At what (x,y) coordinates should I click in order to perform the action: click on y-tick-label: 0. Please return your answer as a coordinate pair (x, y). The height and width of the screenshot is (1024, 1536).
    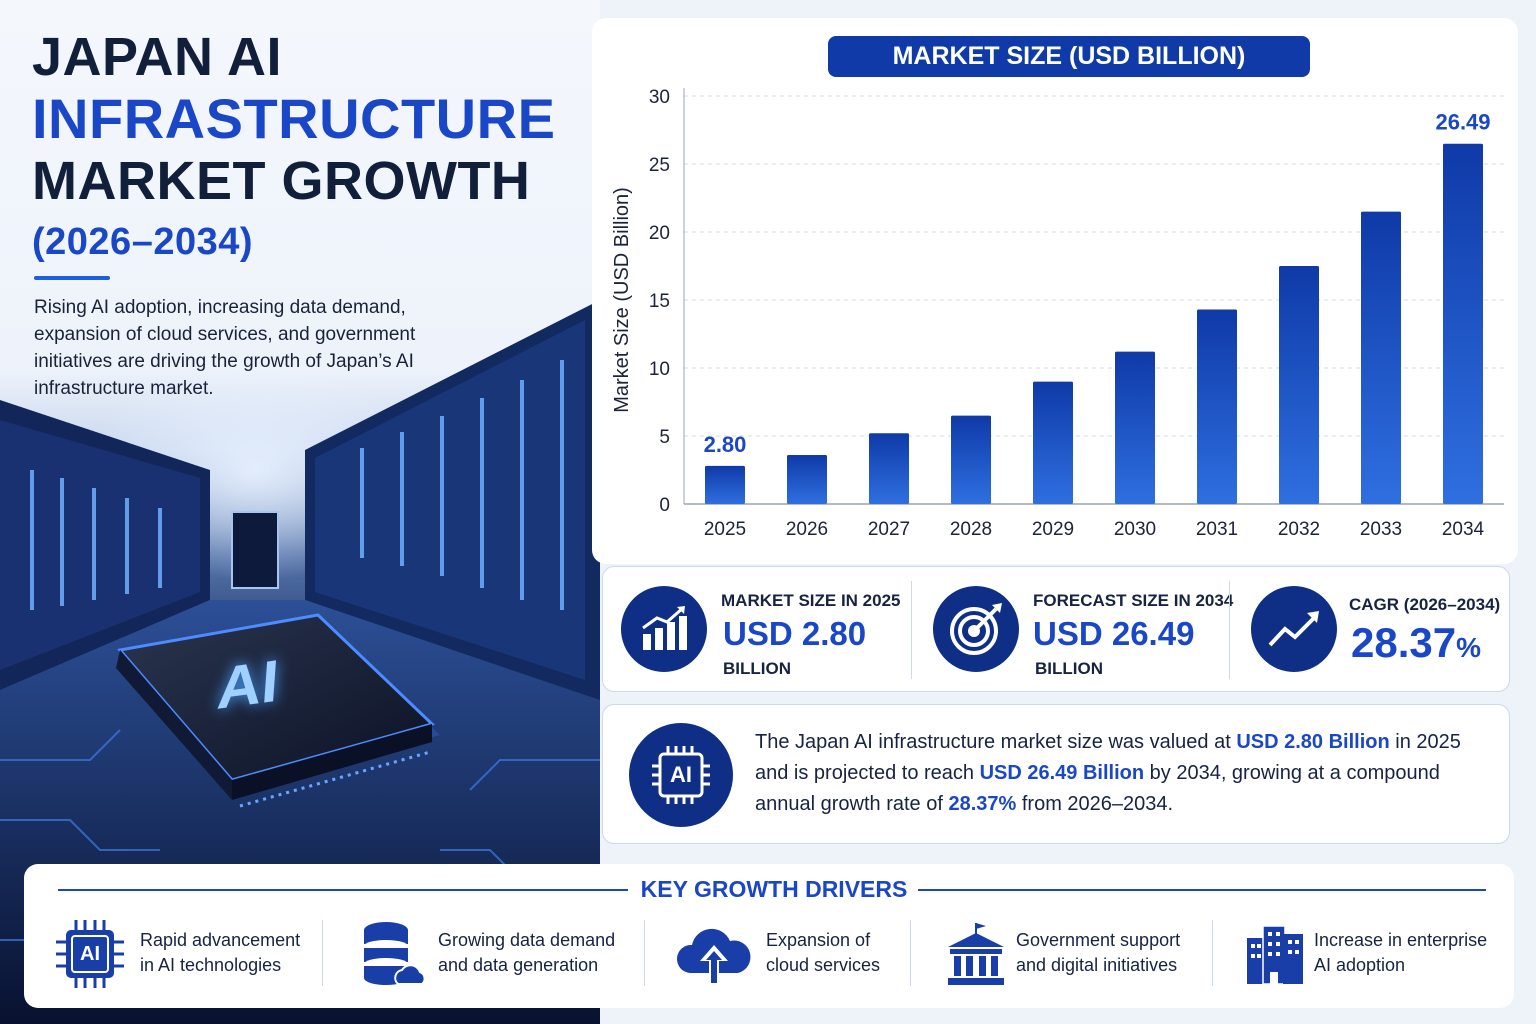
    Looking at the image, I should click on (664, 505).